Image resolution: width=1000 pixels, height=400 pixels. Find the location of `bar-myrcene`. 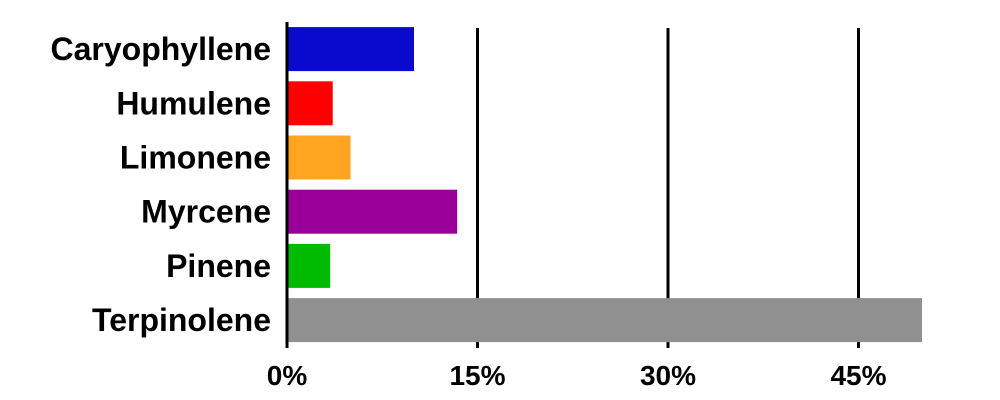

bar-myrcene is located at coordinates (372, 211).